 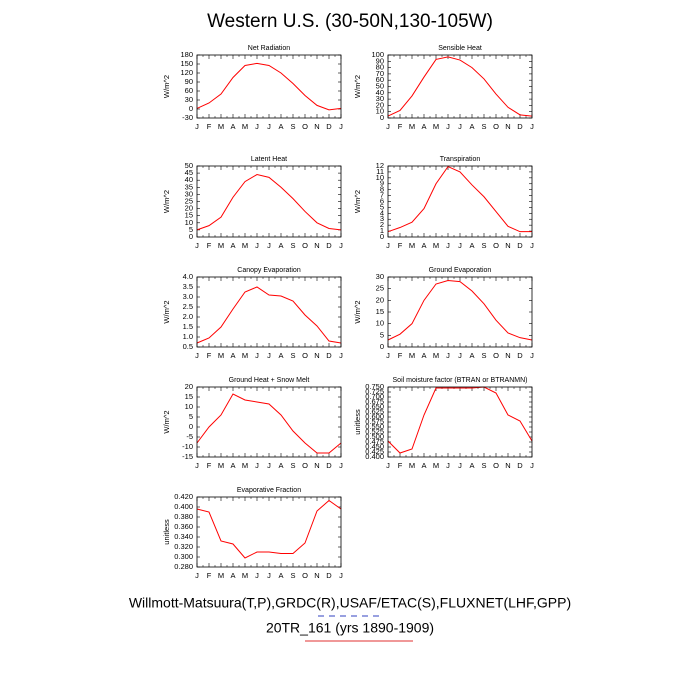 What do you see at coordinates (380, 311) in the screenshot?
I see `y-tick-label: 15` at bounding box center [380, 311].